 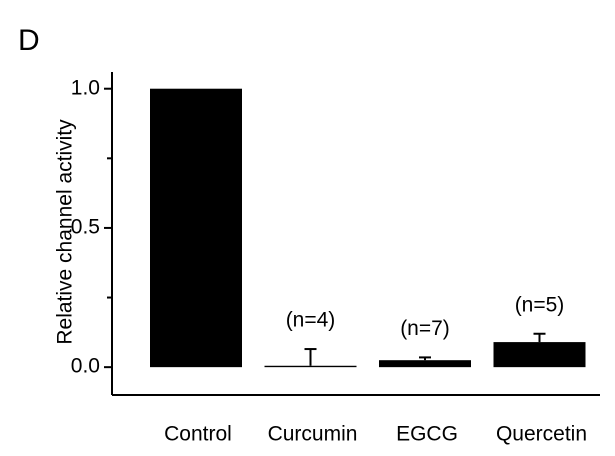 I want to click on annotation: (n=7), so click(x=425, y=328).